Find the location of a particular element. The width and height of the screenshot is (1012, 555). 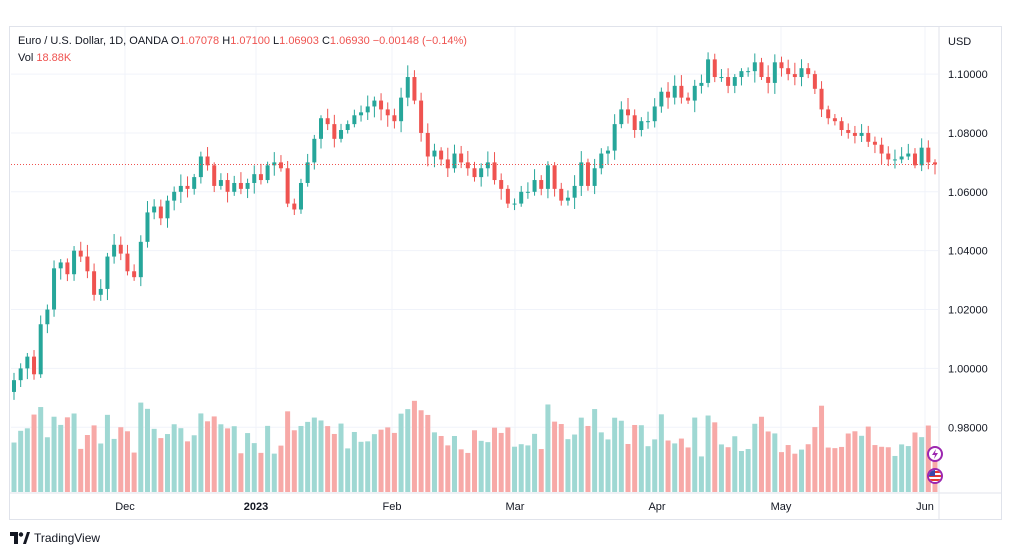

us-flag-event-icon is located at coordinates (935, 476).